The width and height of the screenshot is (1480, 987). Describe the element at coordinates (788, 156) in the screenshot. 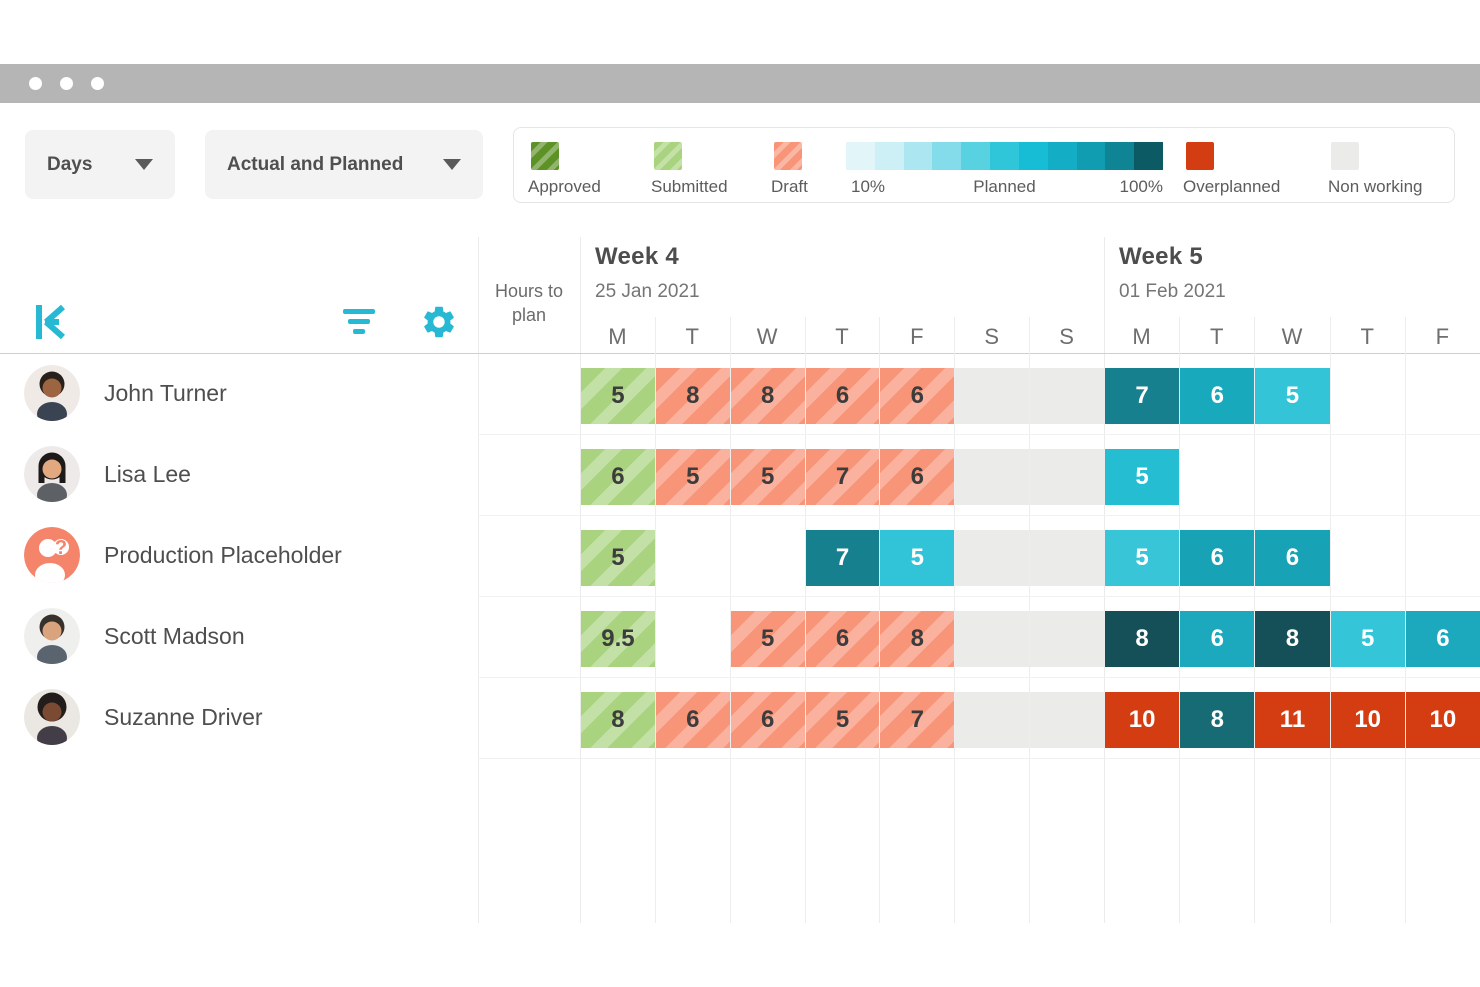

I see `legend-swatch-draft` at that location.